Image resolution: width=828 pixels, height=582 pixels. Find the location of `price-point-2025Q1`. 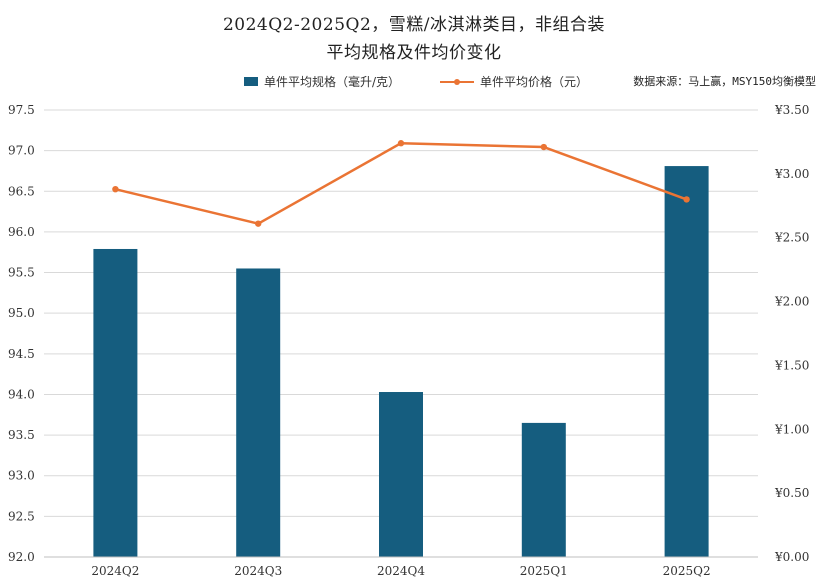

price-point-2025Q1 is located at coordinates (543, 147).